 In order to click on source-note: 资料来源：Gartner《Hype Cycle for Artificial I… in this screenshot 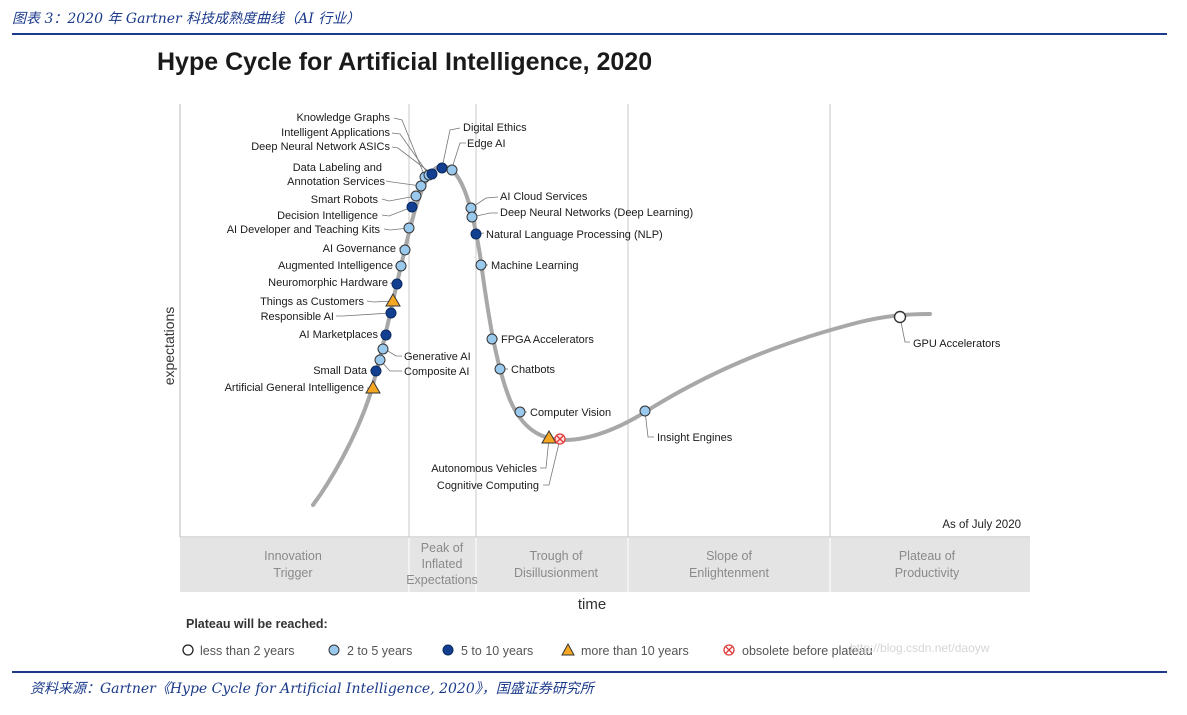, I will do `click(312, 689)`.